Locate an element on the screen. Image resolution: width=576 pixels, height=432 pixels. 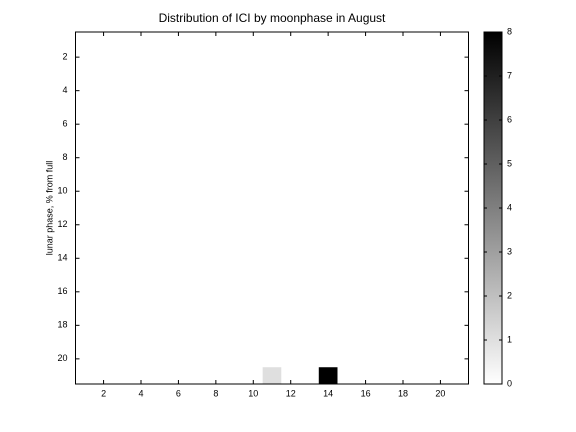
colorbar-tick-label: 2 is located at coordinates (509, 295).